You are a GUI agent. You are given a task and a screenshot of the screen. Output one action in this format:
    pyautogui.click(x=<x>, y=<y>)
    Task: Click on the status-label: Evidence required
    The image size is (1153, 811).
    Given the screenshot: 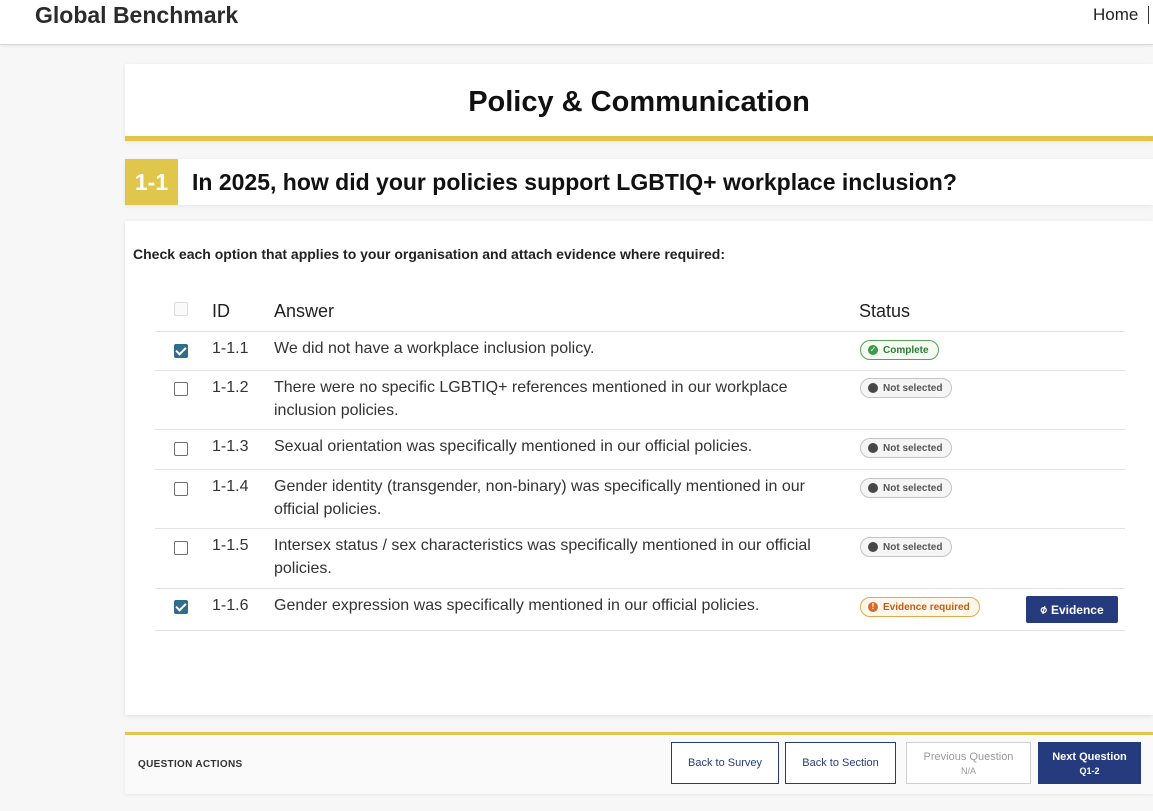 What is the action you would take?
    pyautogui.click(x=926, y=607)
    